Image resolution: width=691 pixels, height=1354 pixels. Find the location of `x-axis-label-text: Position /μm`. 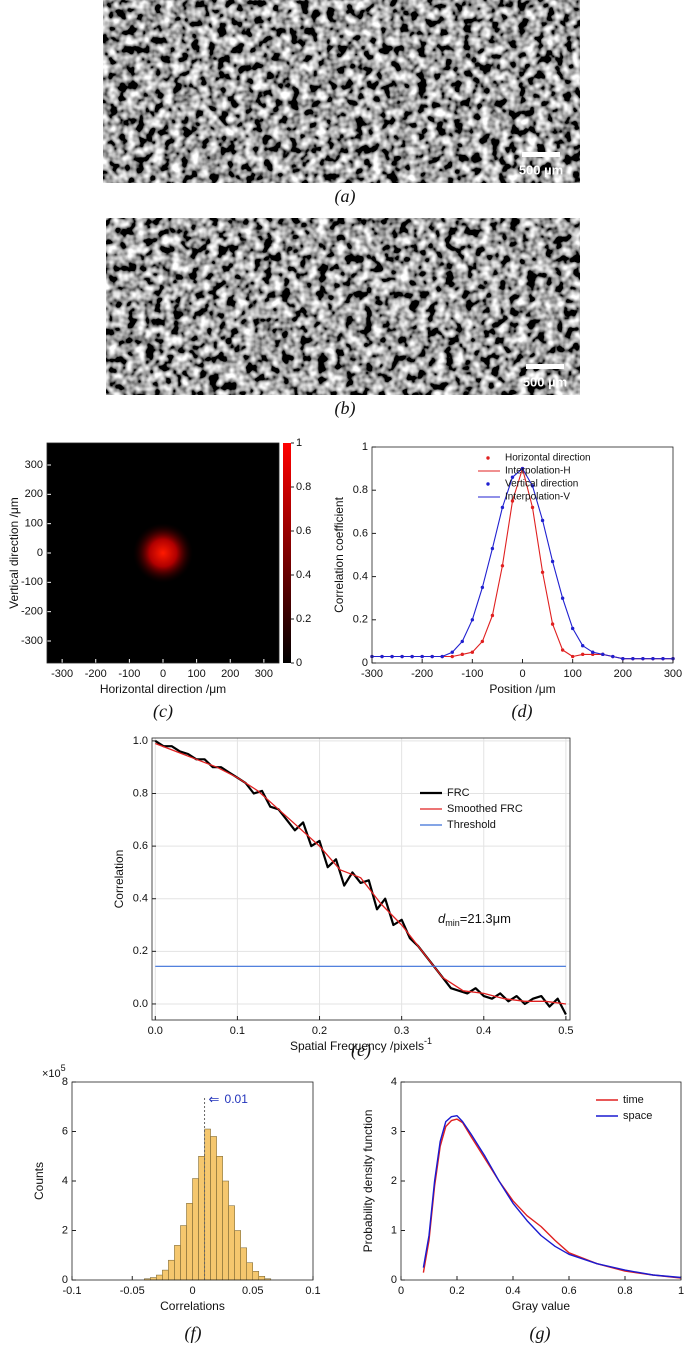

x-axis-label-text: Position /μm is located at coordinates (522, 689).